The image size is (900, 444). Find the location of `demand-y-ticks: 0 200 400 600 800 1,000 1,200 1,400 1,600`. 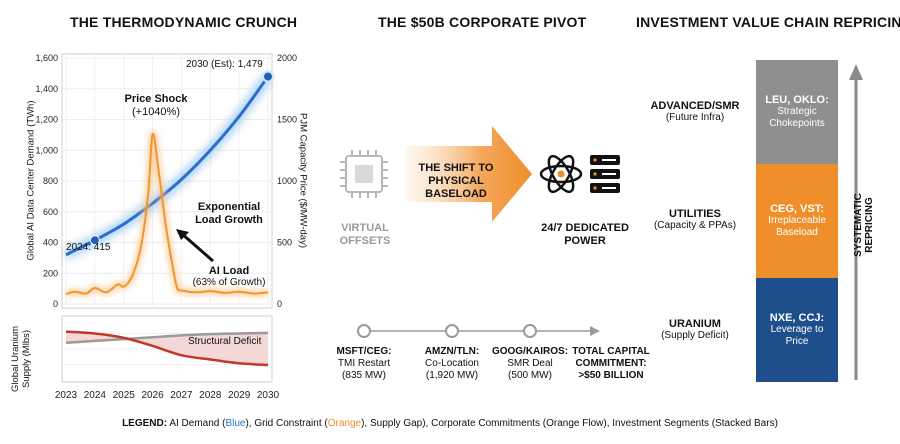

demand-y-ticks: 0 200 400 600 800 1,000 1,200 1,400 1,600 is located at coordinates (46, 181).